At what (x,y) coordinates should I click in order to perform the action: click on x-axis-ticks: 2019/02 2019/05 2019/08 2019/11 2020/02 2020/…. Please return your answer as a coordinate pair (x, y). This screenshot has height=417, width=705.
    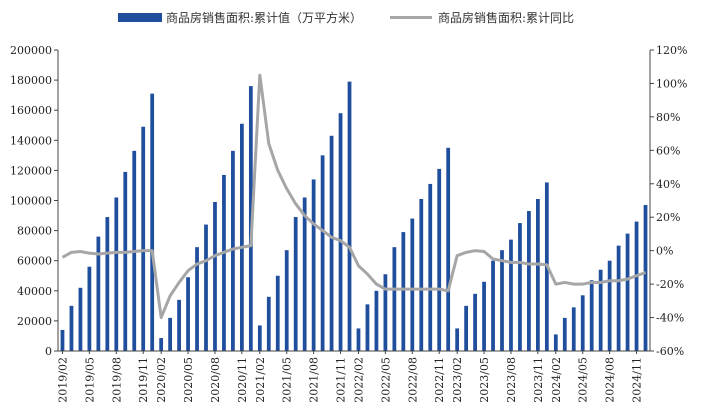
    Looking at the image, I should click on (350, 377).